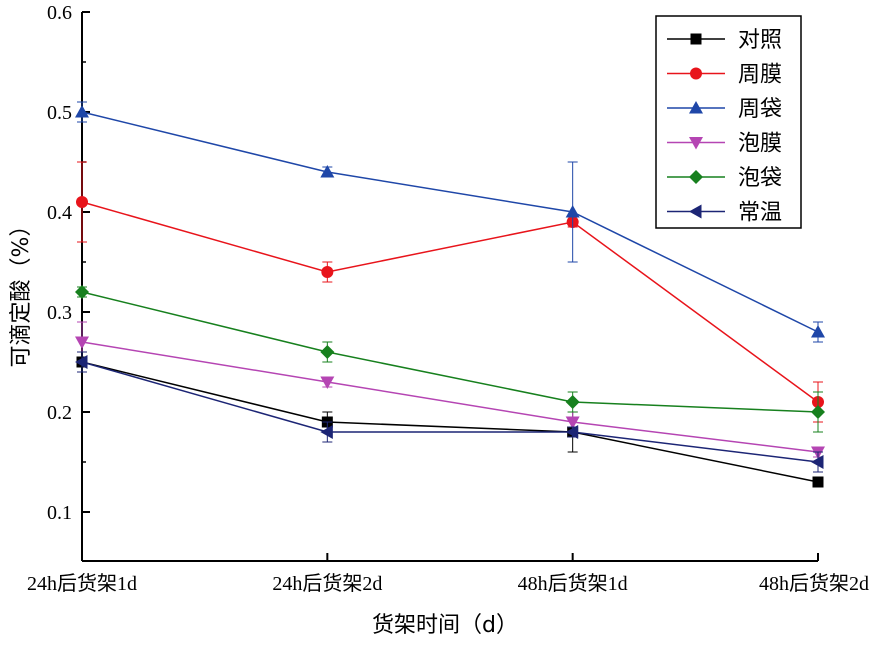  I want to click on legend-box, so click(728, 122).